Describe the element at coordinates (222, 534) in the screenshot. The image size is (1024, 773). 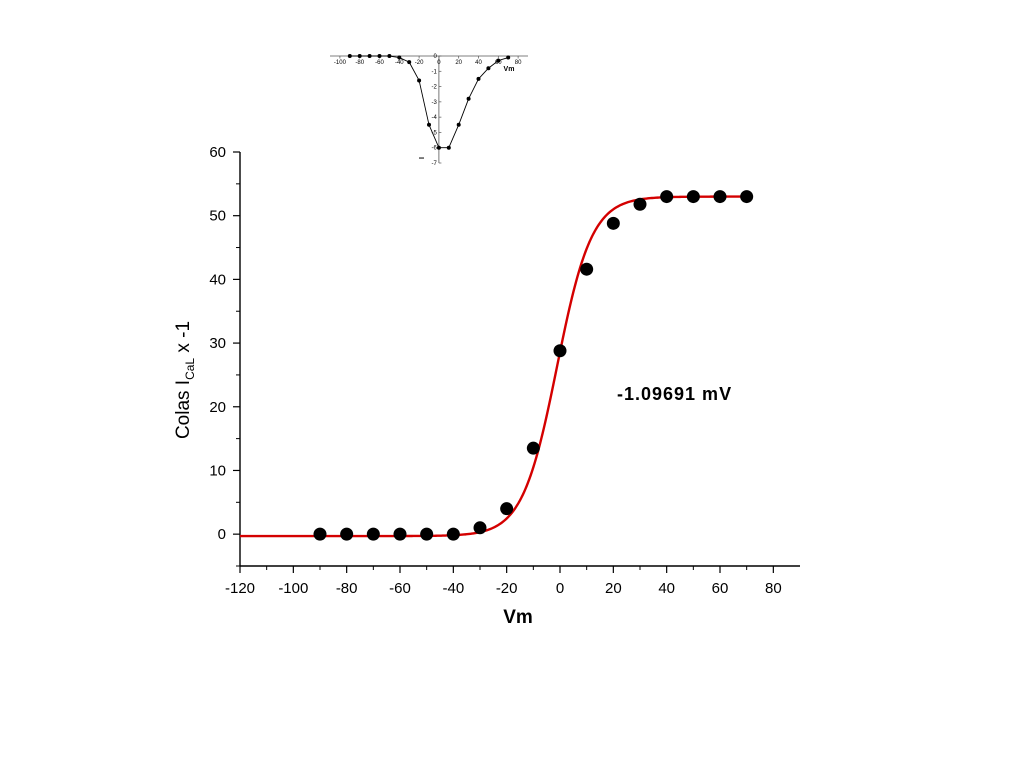
I see `y-tick-label: 0` at that location.